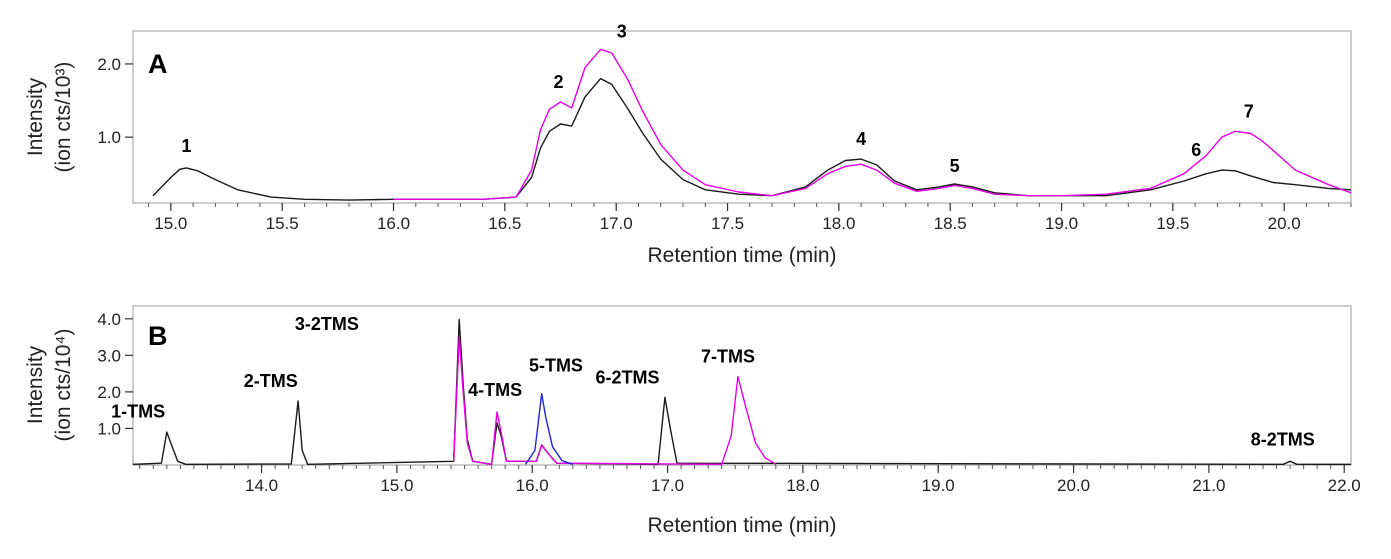 The width and height of the screenshot is (1391, 559). What do you see at coordinates (615, 400) in the screenshot?
I see `b-series-magenta` at bounding box center [615, 400].